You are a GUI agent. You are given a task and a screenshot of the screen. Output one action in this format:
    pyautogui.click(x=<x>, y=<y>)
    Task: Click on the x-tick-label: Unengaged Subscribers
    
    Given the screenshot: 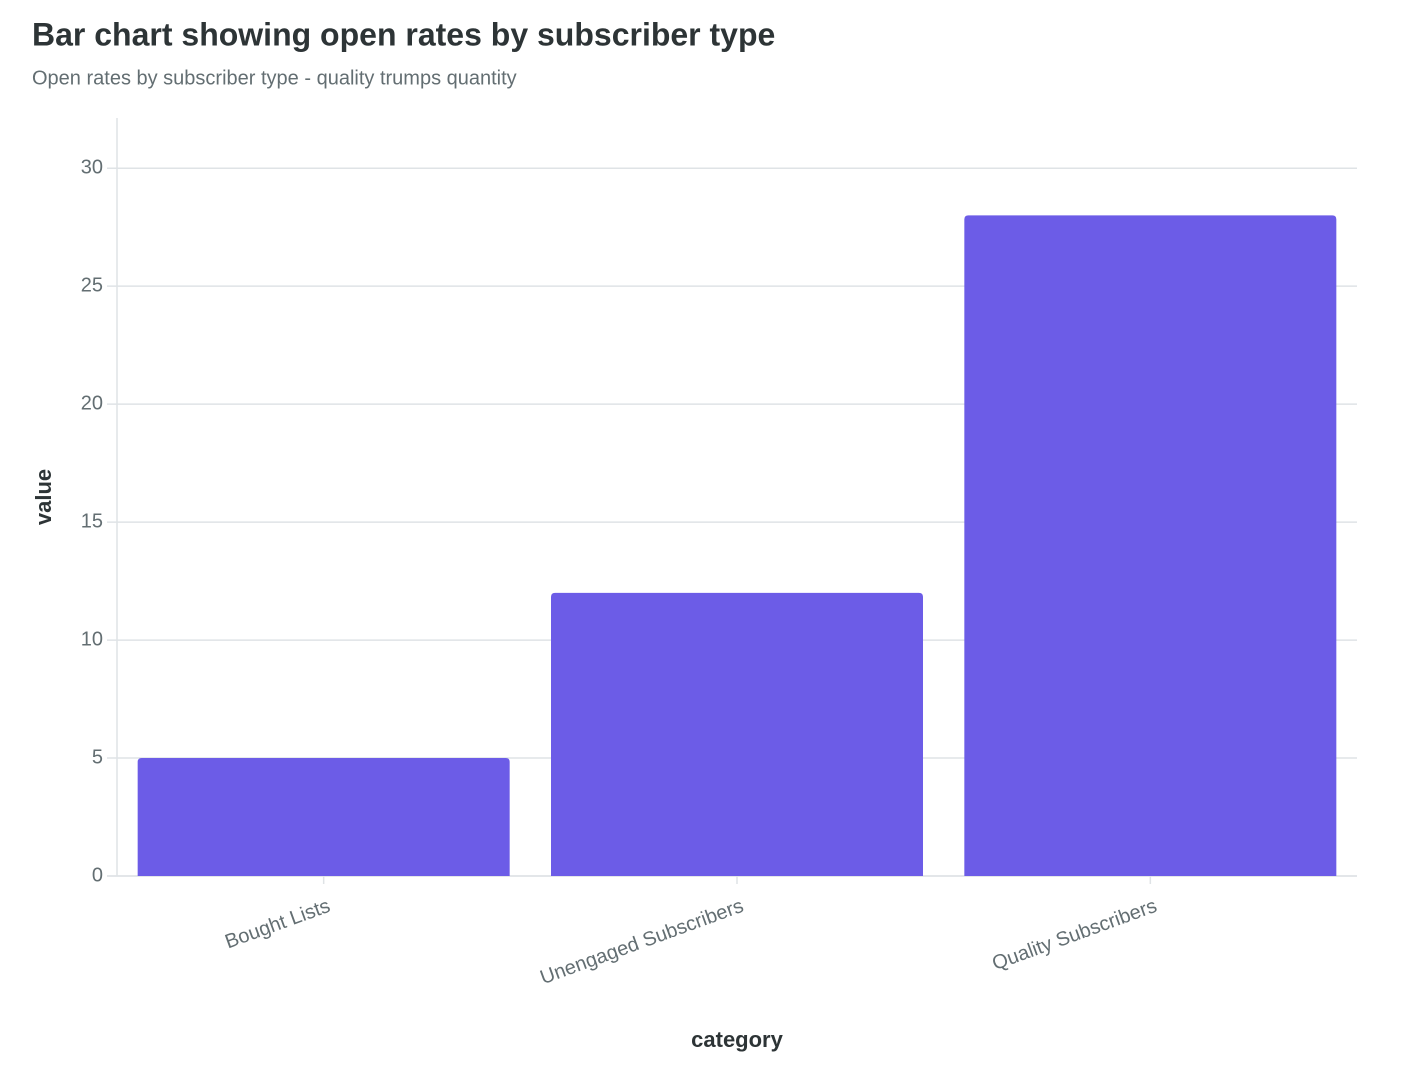 What is the action you would take?
    pyautogui.click(x=641, y=942)
    